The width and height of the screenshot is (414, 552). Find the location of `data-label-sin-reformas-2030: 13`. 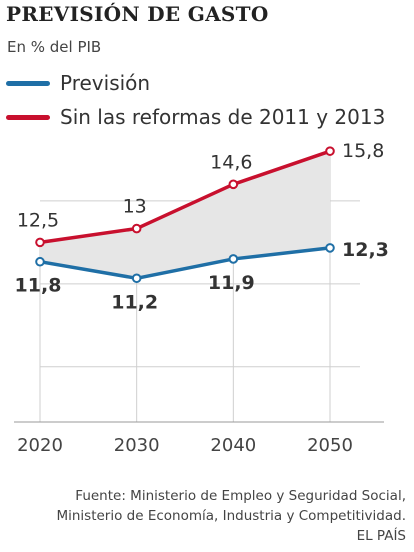

data-label-sin-reformas-2030: 13 is located at coordinates (135, 207).